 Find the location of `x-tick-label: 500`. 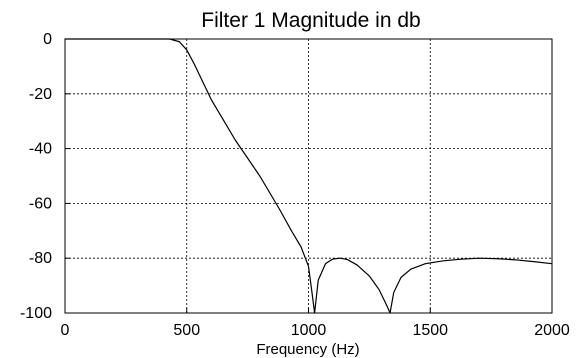

x-tick-label: 500 is located at coordinates (186, 330).